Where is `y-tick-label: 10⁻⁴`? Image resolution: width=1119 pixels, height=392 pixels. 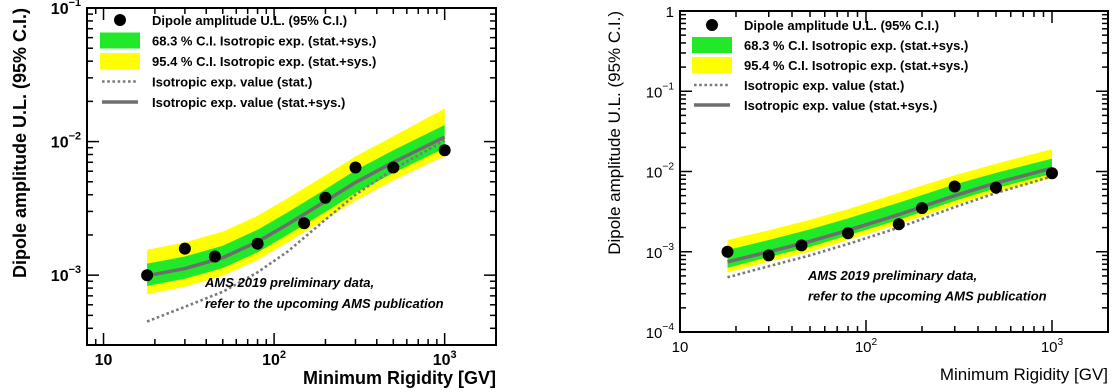
y-tick-label: 10⁻⁴ is located at coordinates (660, 332).